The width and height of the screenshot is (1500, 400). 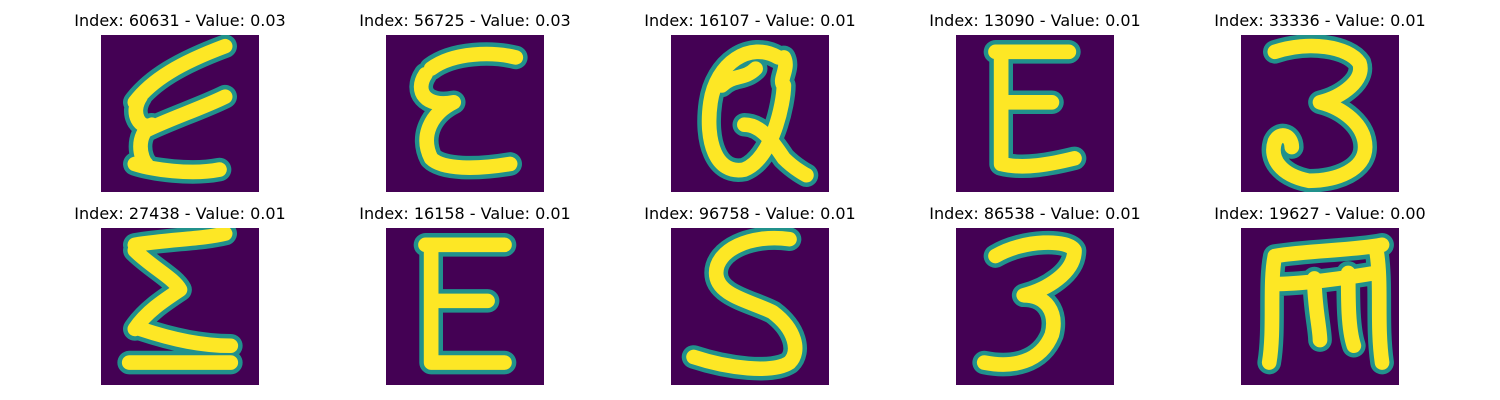 I want to click on image-panel: Index: 56725 - Value: 0.03, so click(x=465, y=106).